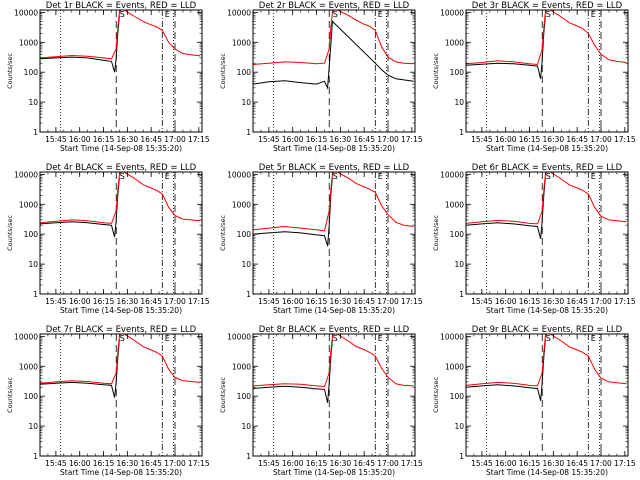  I want to click on chart-title: Det 7r BLACK = Events, RED = LLD, so click(121, 330).